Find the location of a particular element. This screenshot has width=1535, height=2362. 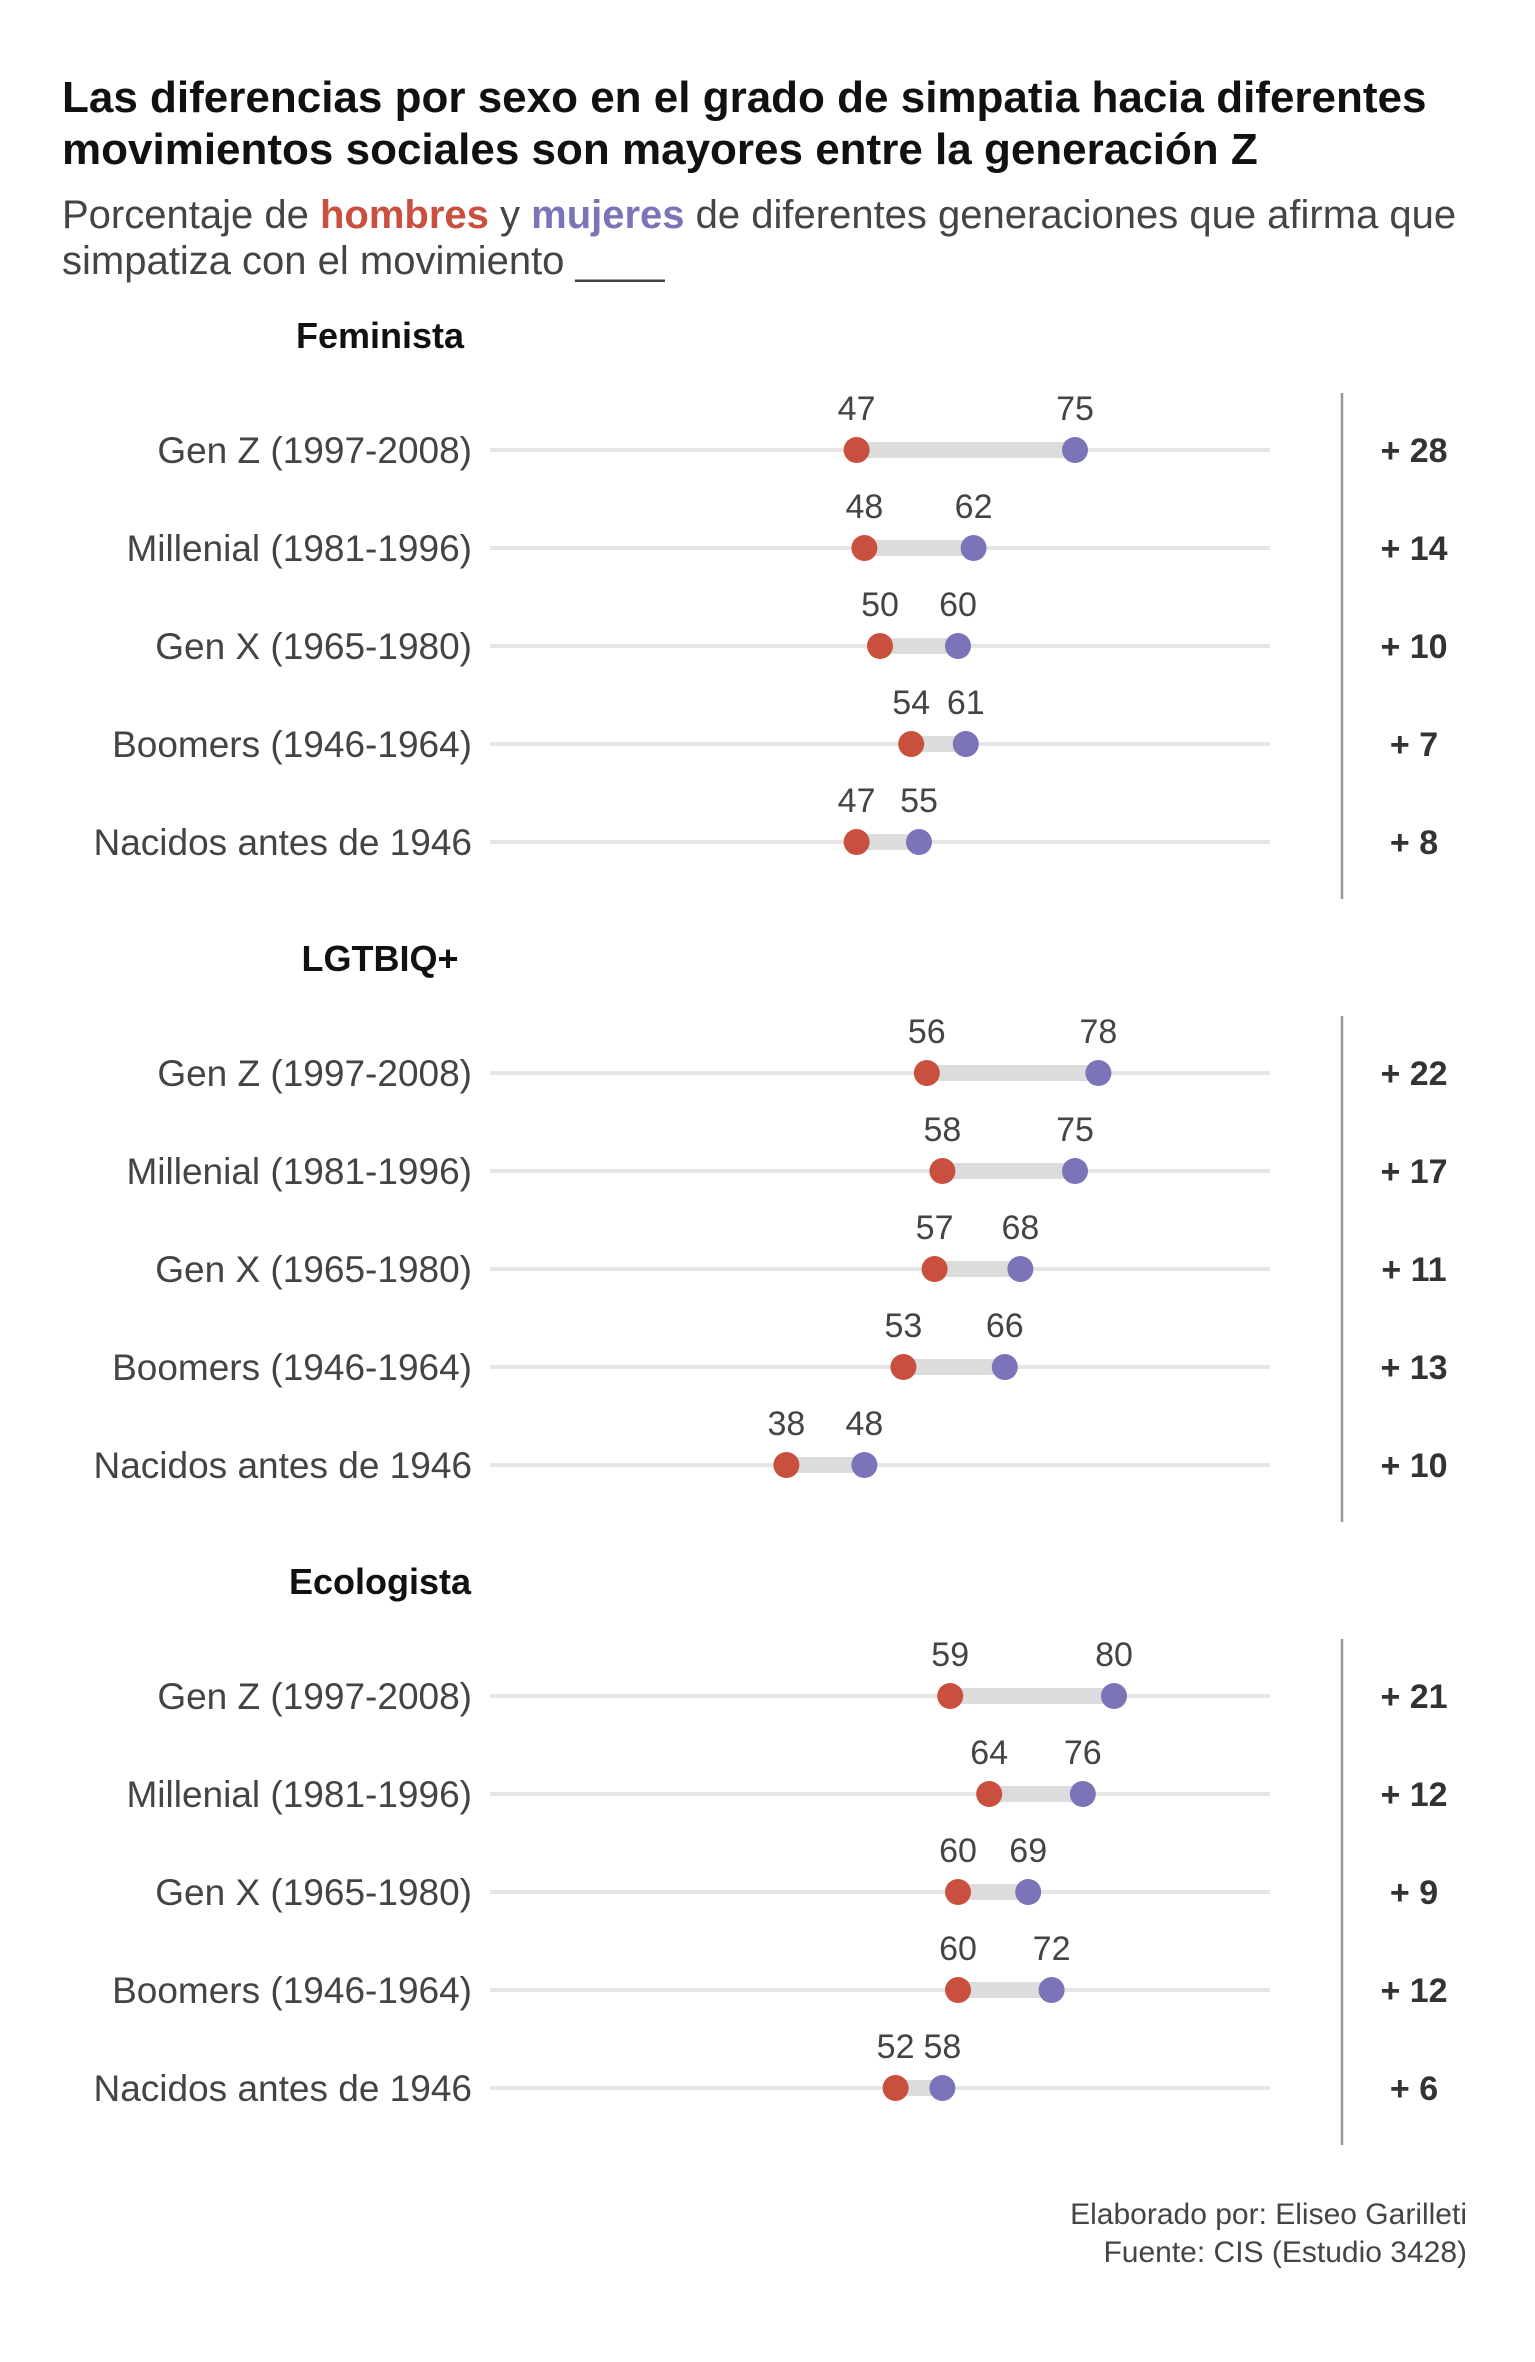

men-value-label: 53 is located at coordinates (903, 1326).